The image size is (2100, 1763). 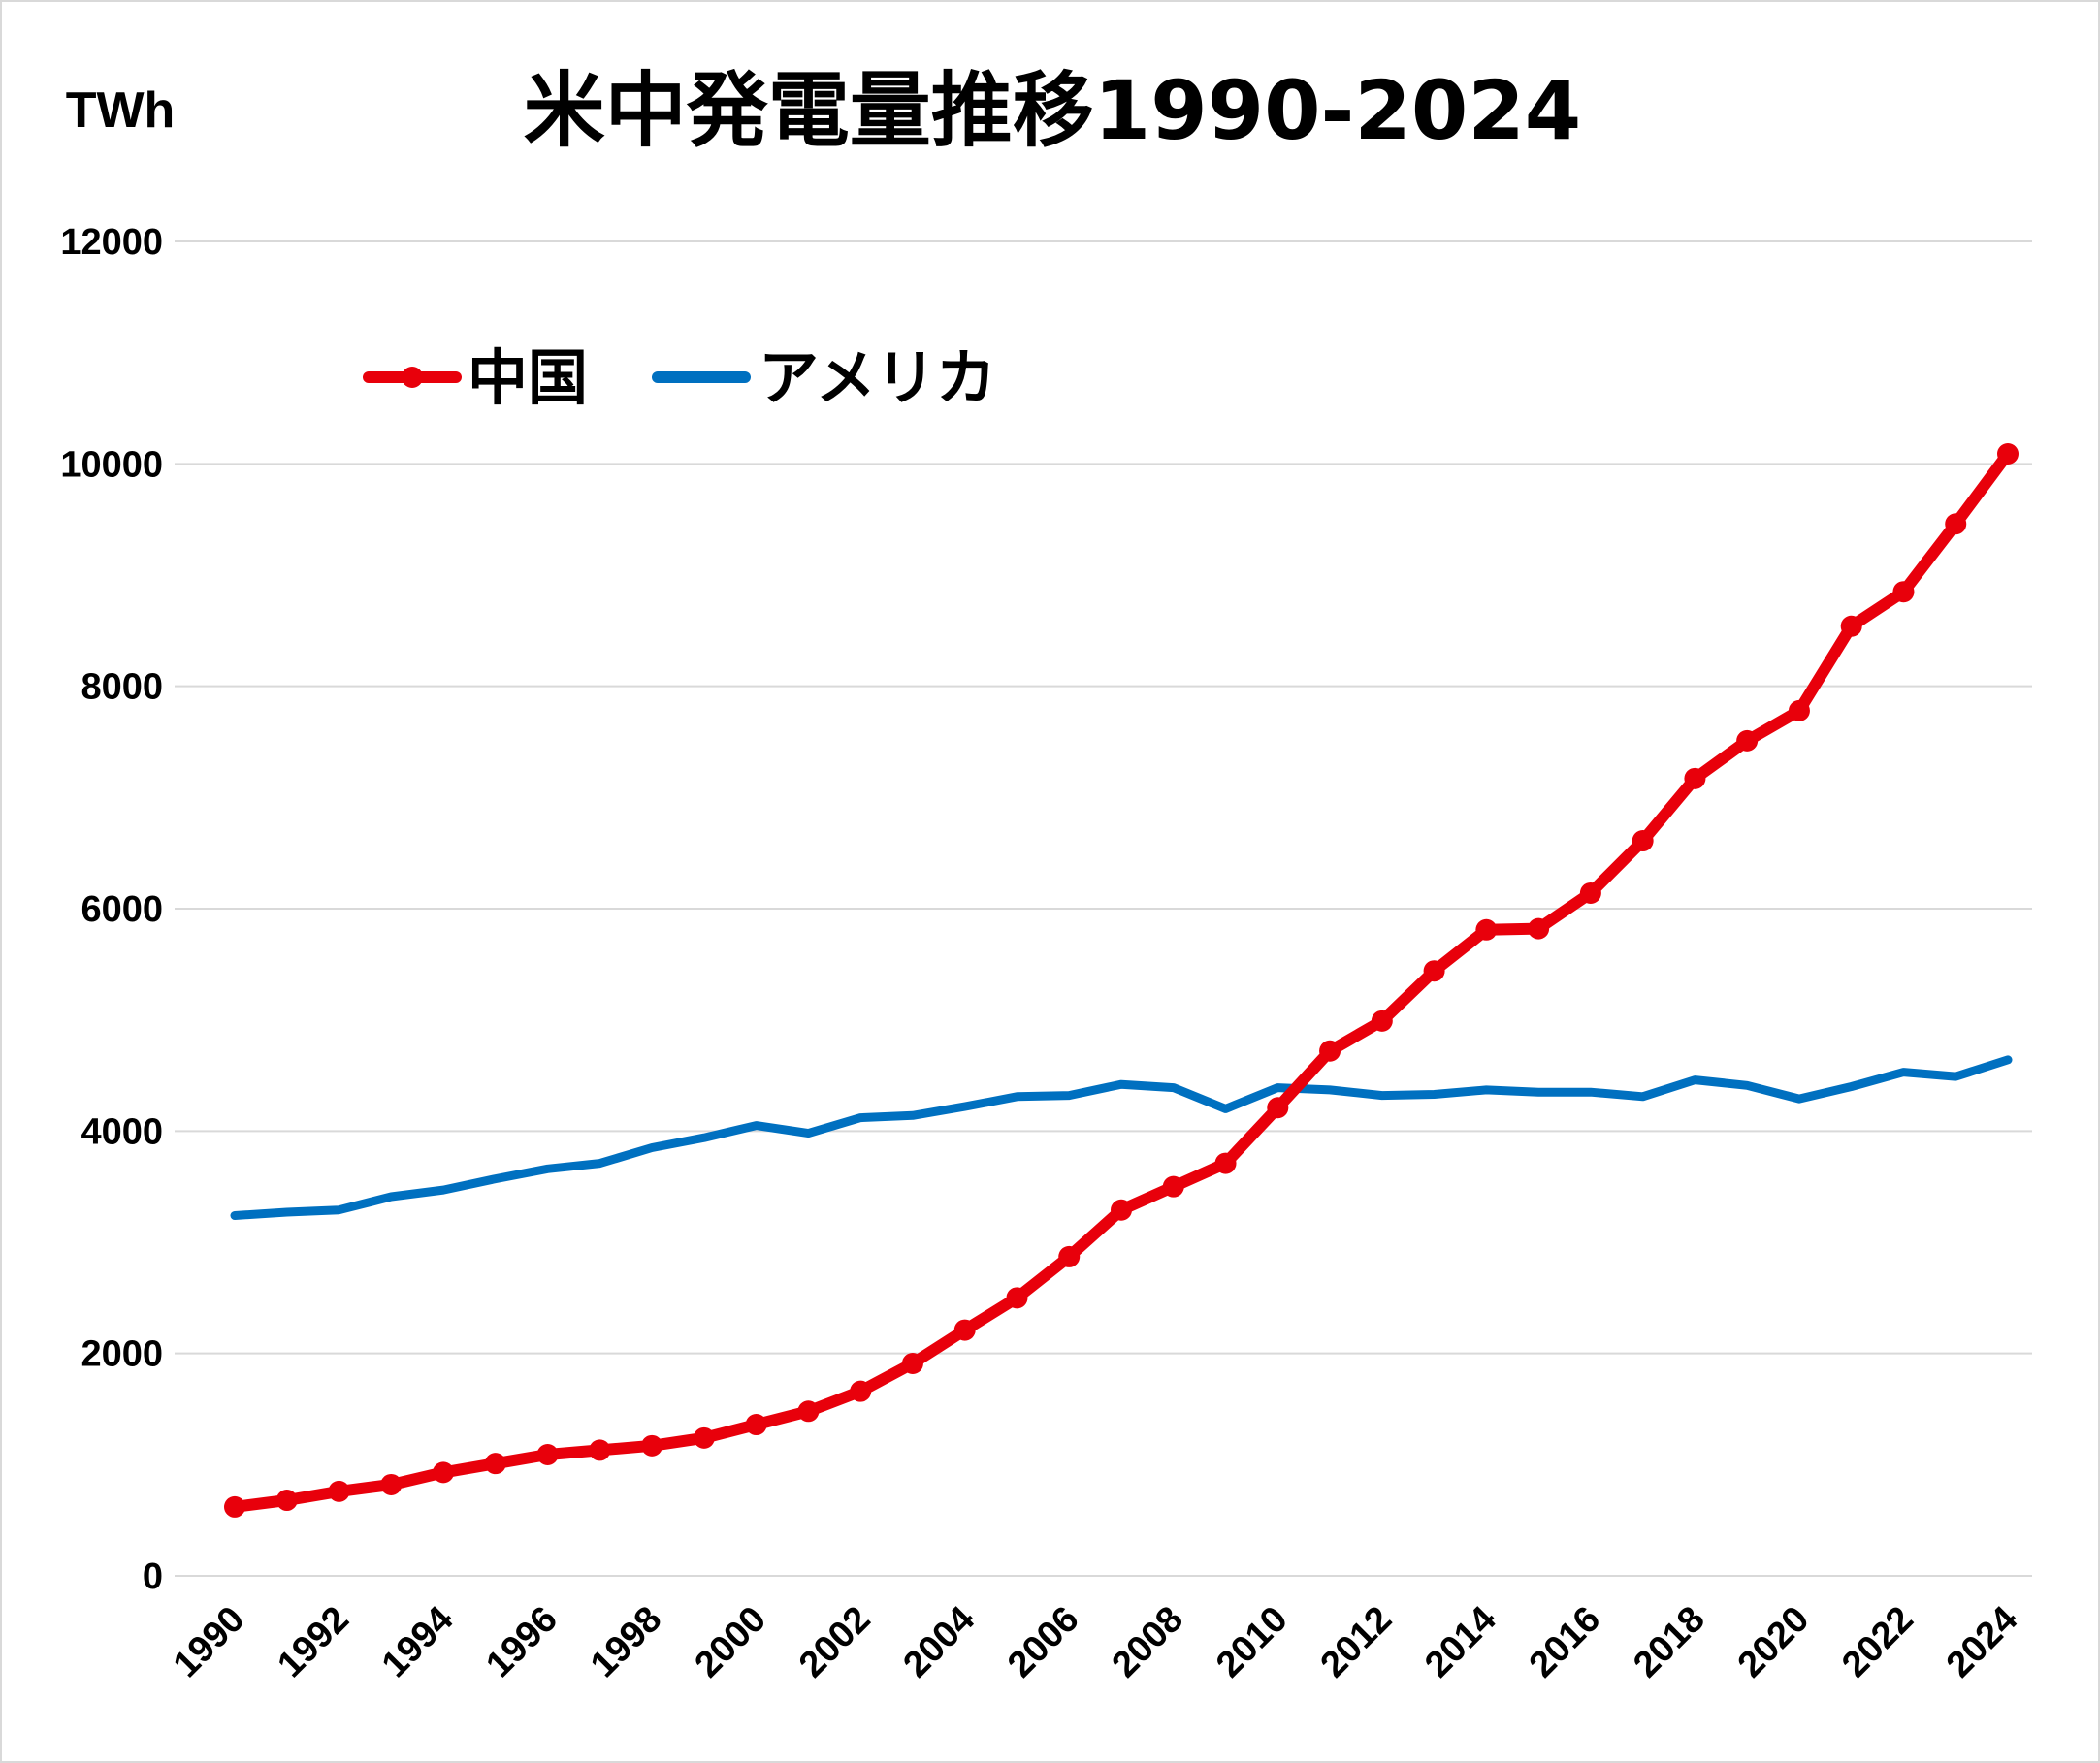 I want to click on y-tick-label: 2000, so click(x=122, y=1354).